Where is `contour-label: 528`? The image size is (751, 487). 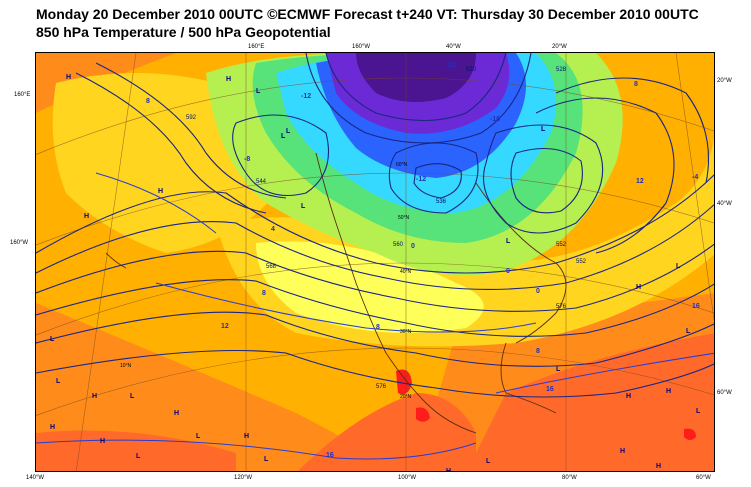 contour-label: 528 is located at coordinates (561, 70).